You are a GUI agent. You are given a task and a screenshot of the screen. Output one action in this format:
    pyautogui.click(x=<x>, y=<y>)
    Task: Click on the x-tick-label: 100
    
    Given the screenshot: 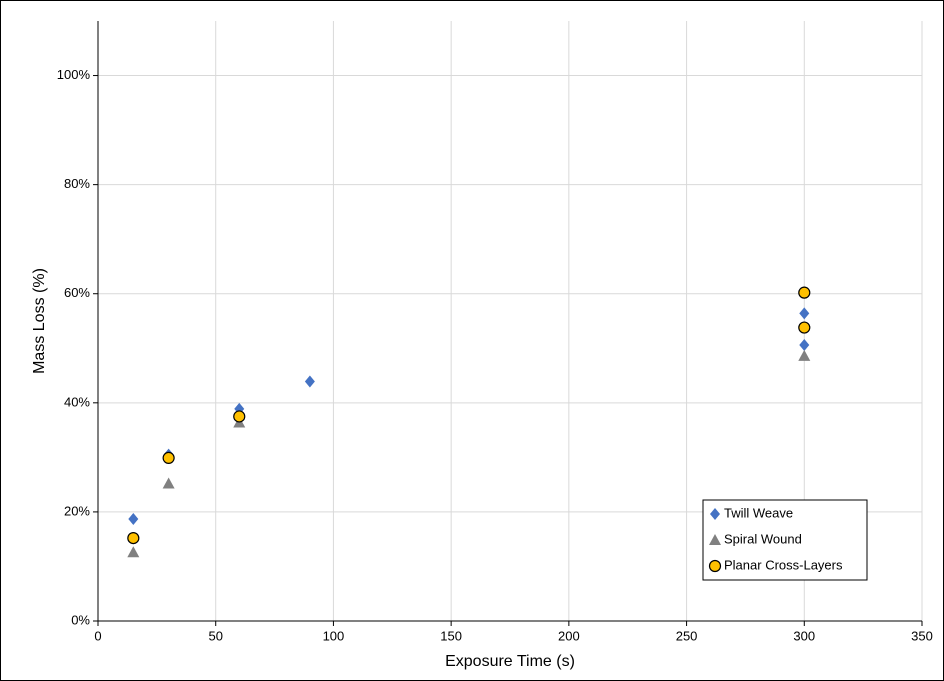 What is the action you would take?
    pyautogui.click(x=334, y=635)
    